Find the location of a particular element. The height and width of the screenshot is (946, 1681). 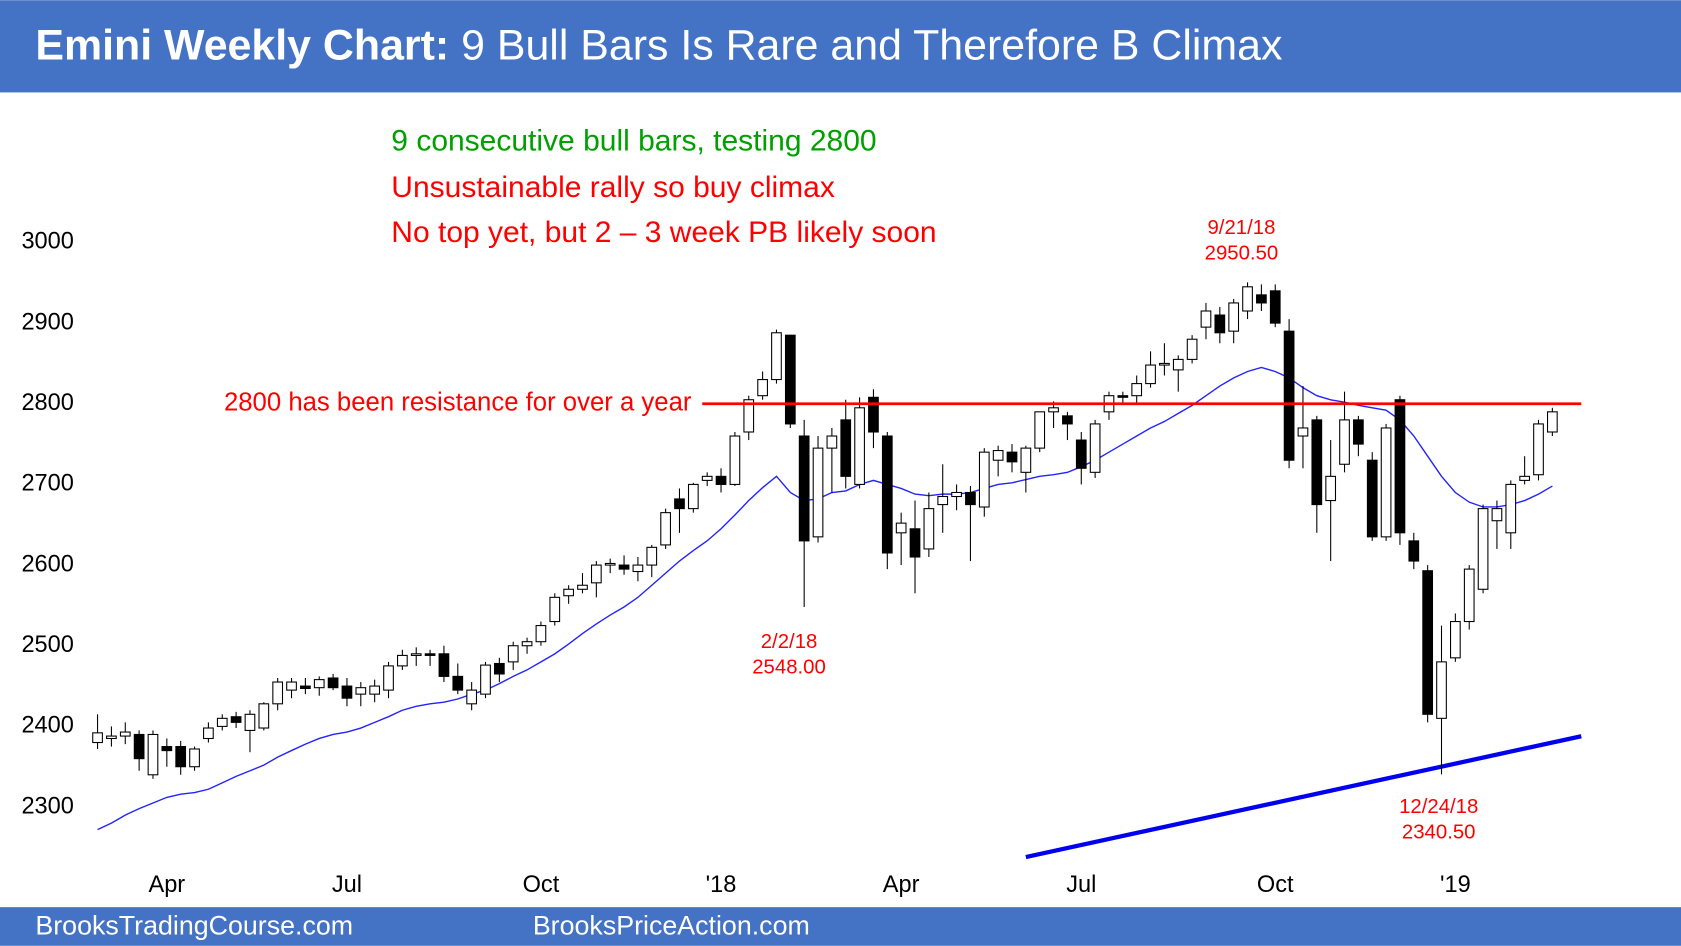

annotation: 9 consecutive bull bars, testing 2800 is located at coordinates (633, 141).